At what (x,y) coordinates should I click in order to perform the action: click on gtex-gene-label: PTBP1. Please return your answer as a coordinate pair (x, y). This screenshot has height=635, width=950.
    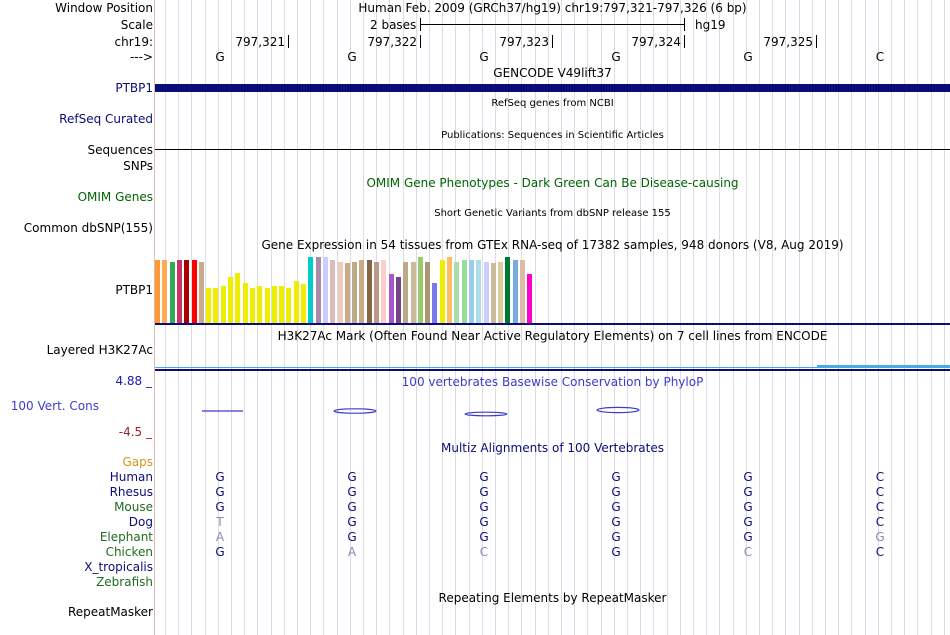
    Looking at the image, I should click on (134, 290).